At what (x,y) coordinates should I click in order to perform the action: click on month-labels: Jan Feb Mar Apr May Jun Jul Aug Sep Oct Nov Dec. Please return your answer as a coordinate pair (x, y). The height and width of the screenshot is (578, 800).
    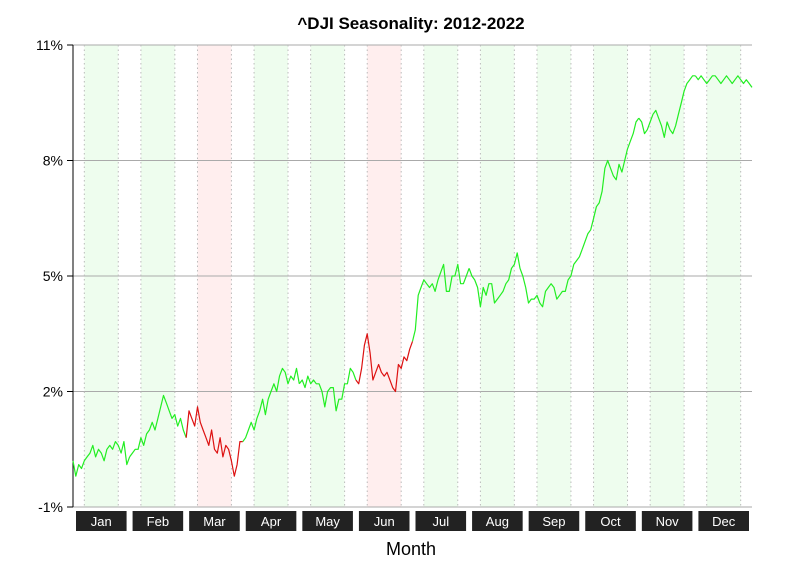
    Looking at the image, I should click on (412, 521).